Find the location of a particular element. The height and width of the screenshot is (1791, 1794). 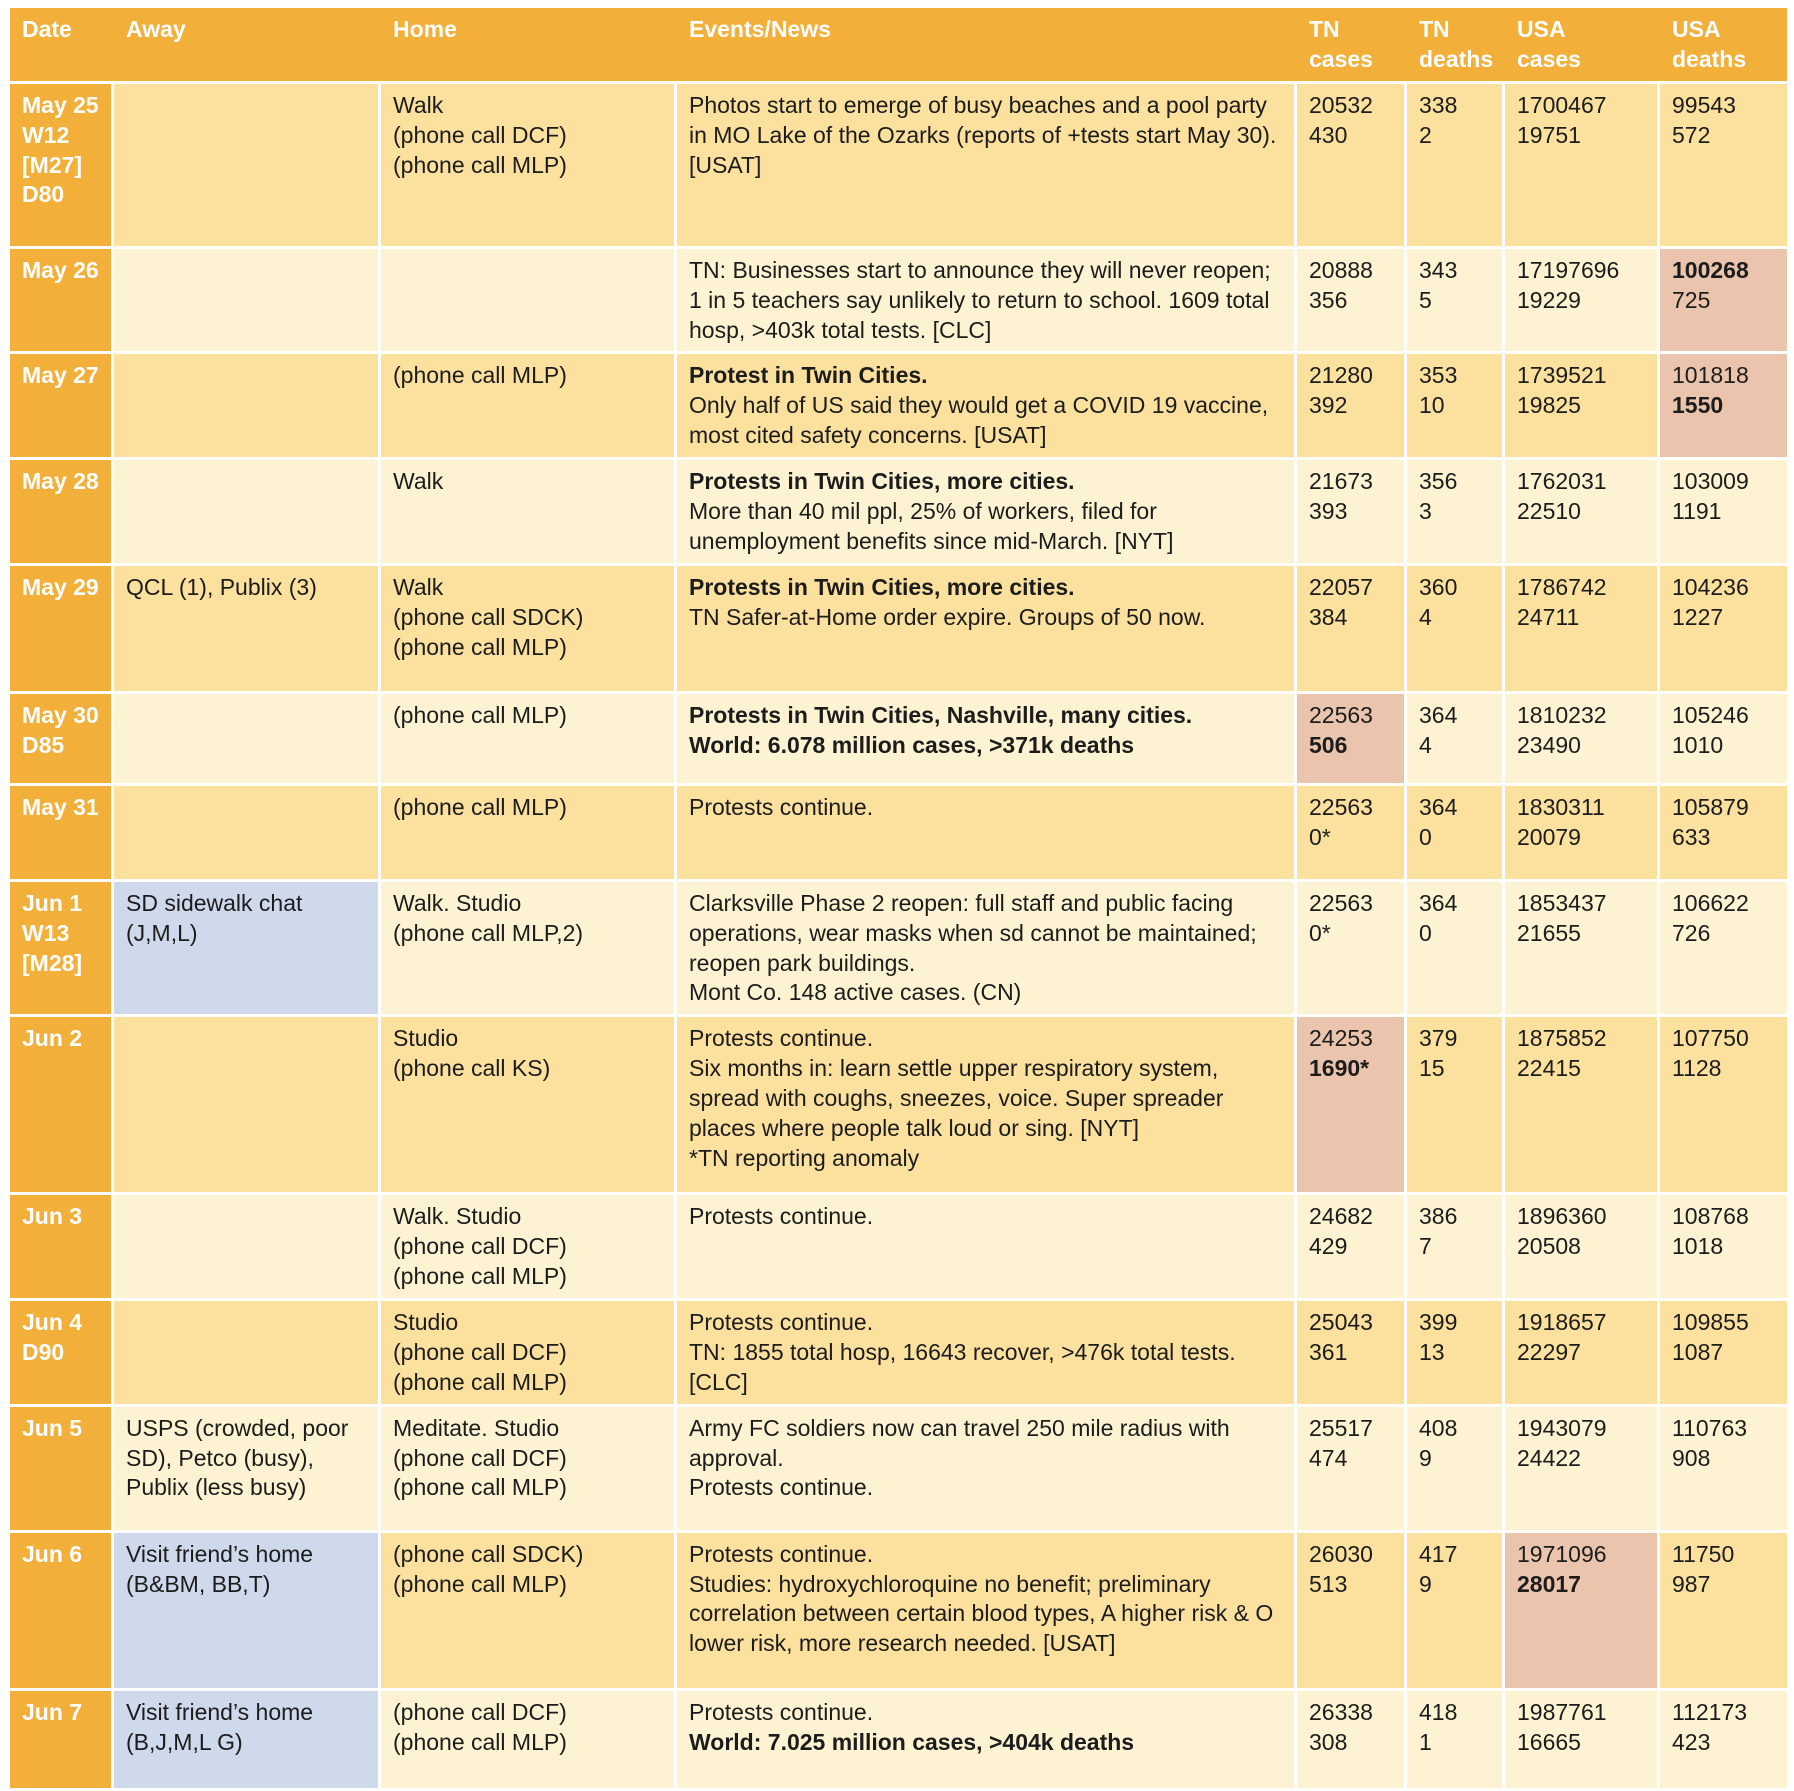

column-header: Events/News is located at coordinates (987, 46).